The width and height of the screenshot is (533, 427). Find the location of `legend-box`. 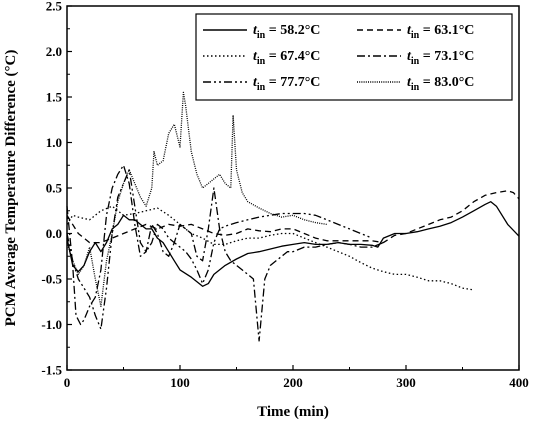

legend-box is located at coordinates (354, 57).